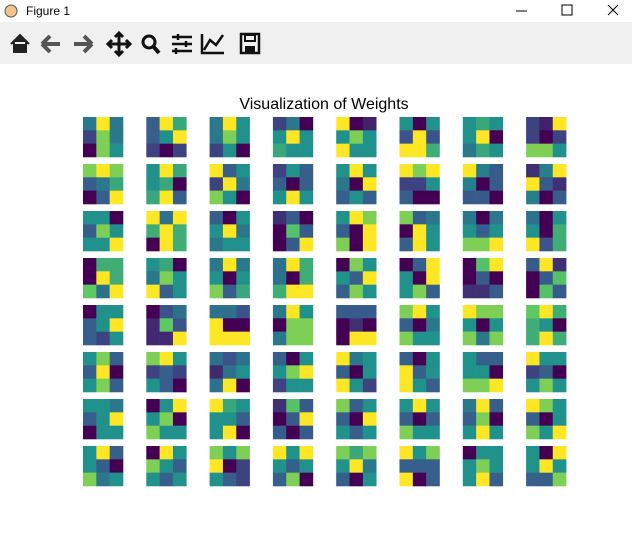 The height and width of the screenshot is (537, 632). What do you see at coordinates (20, 43) in the screenshot?
I see `home-button` at bounding box center [20, 43].